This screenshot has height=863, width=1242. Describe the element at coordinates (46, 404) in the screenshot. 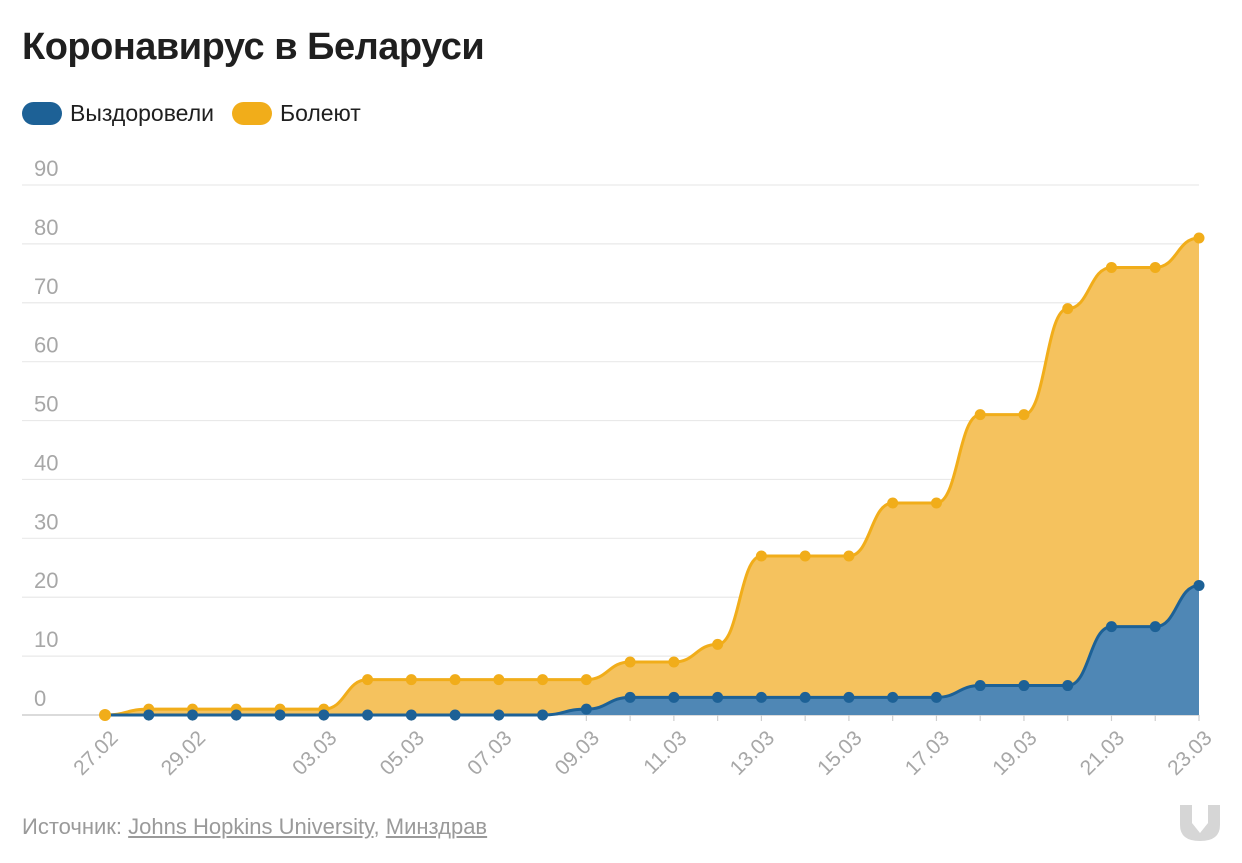

I see `y-tick-label: 50` at that location.